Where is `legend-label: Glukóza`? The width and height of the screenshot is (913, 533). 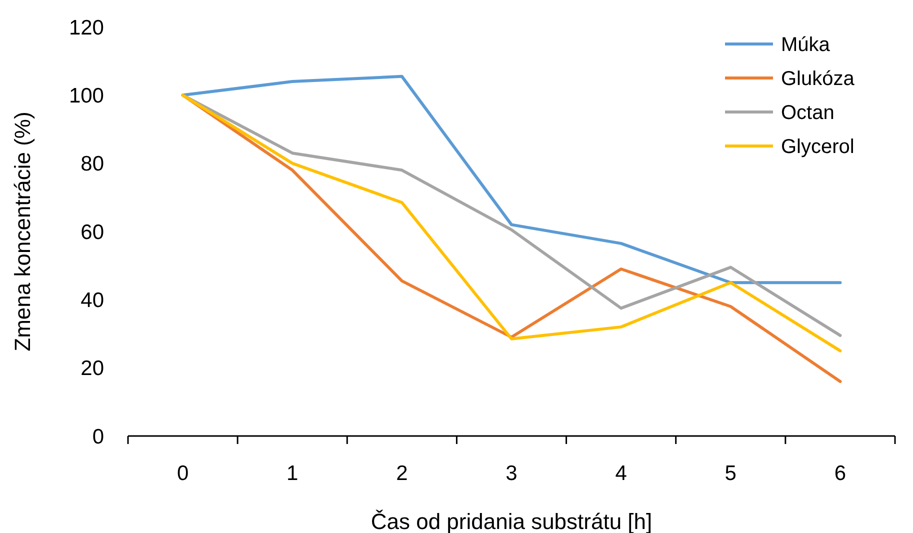
legend-label: Glukóza is located at coordinates (818, 79).